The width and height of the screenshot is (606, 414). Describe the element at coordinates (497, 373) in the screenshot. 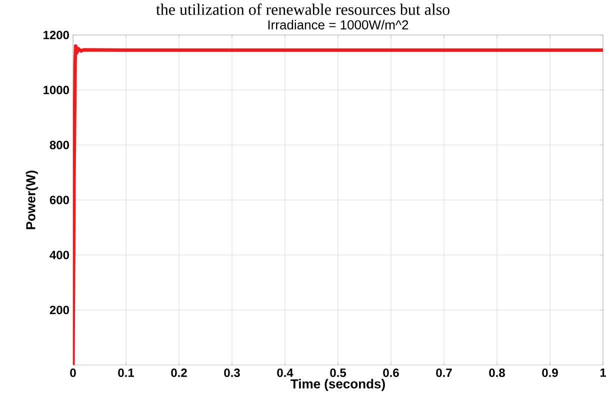

I see `x-tick-label: 0.8` at that location.